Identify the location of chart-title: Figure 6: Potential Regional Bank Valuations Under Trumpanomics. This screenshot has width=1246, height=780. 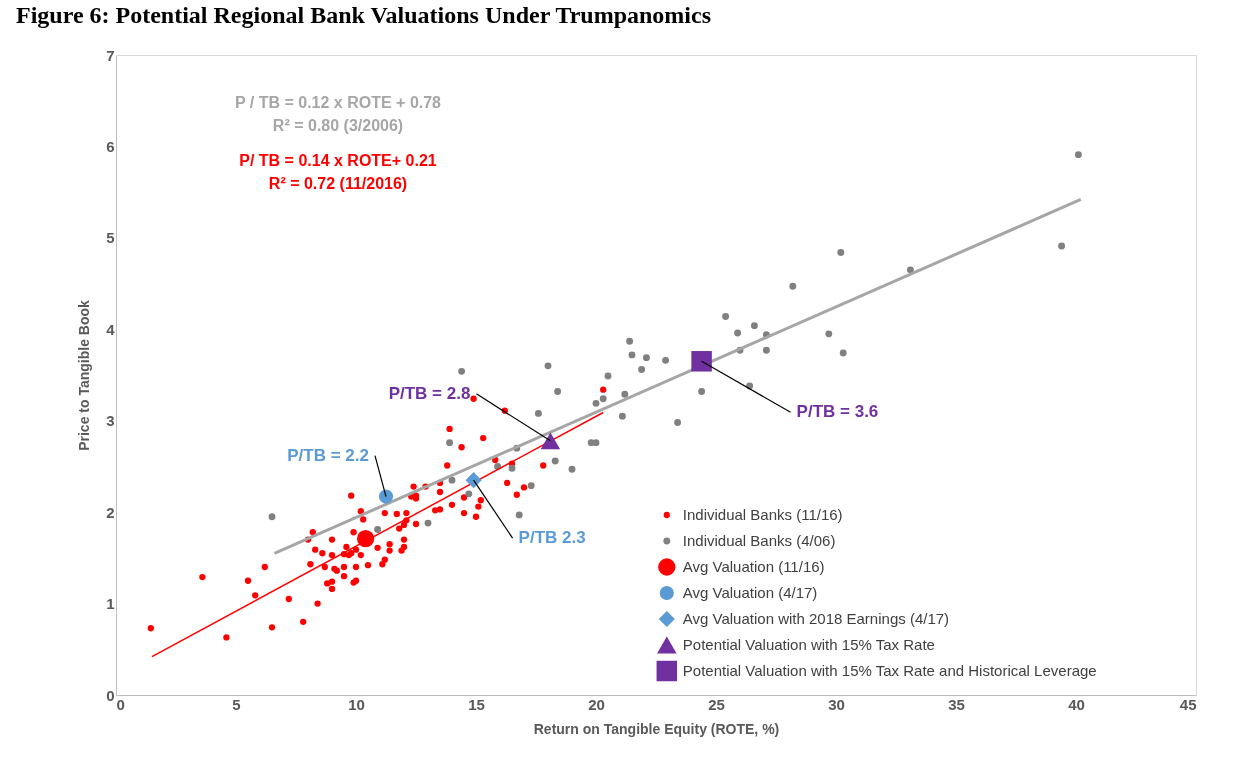
(363, 15).